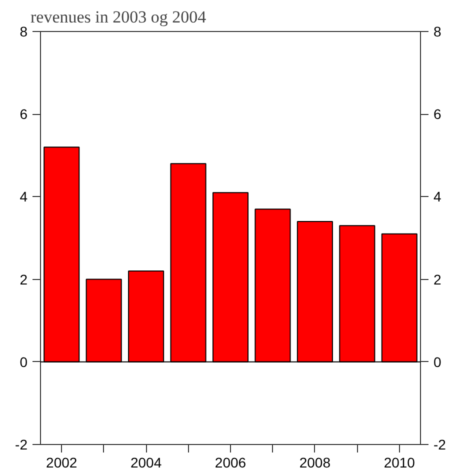 Image resolution: width=467 pixels, height=474 pixels. What do you see at coordinates (24, 279) in the screenshot?
I see `y-tick-label: 2` at bounding box center [24, 279].